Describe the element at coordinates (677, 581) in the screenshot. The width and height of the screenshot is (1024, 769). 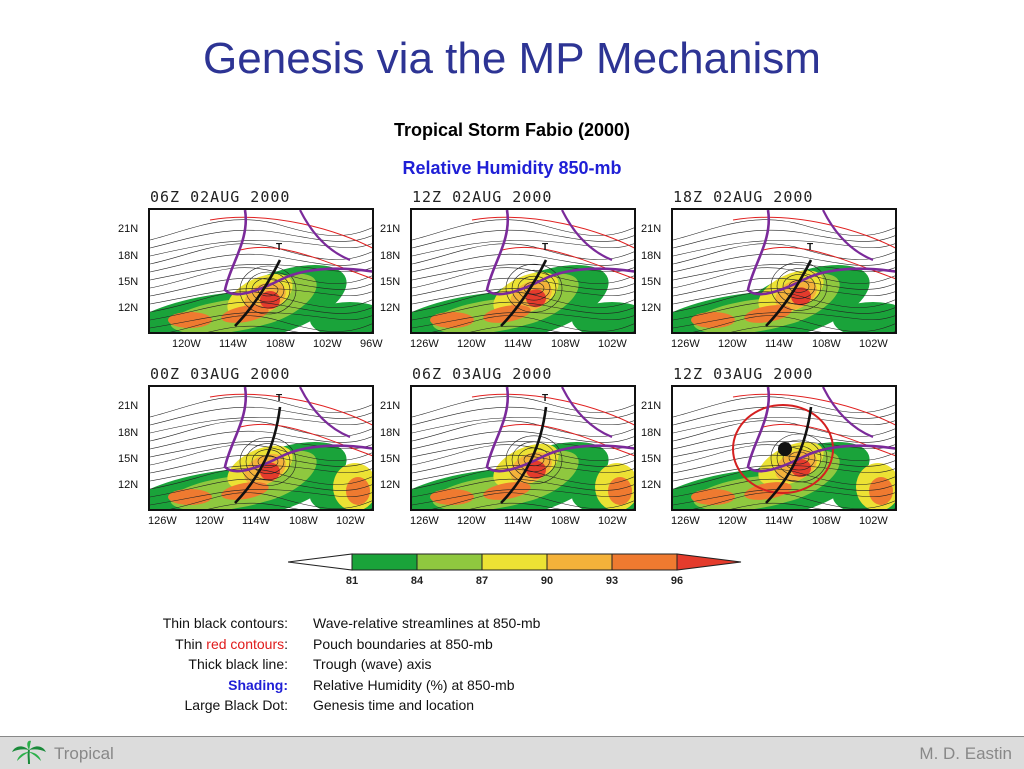
I see `colorbar-tick-label: 96` at that location.